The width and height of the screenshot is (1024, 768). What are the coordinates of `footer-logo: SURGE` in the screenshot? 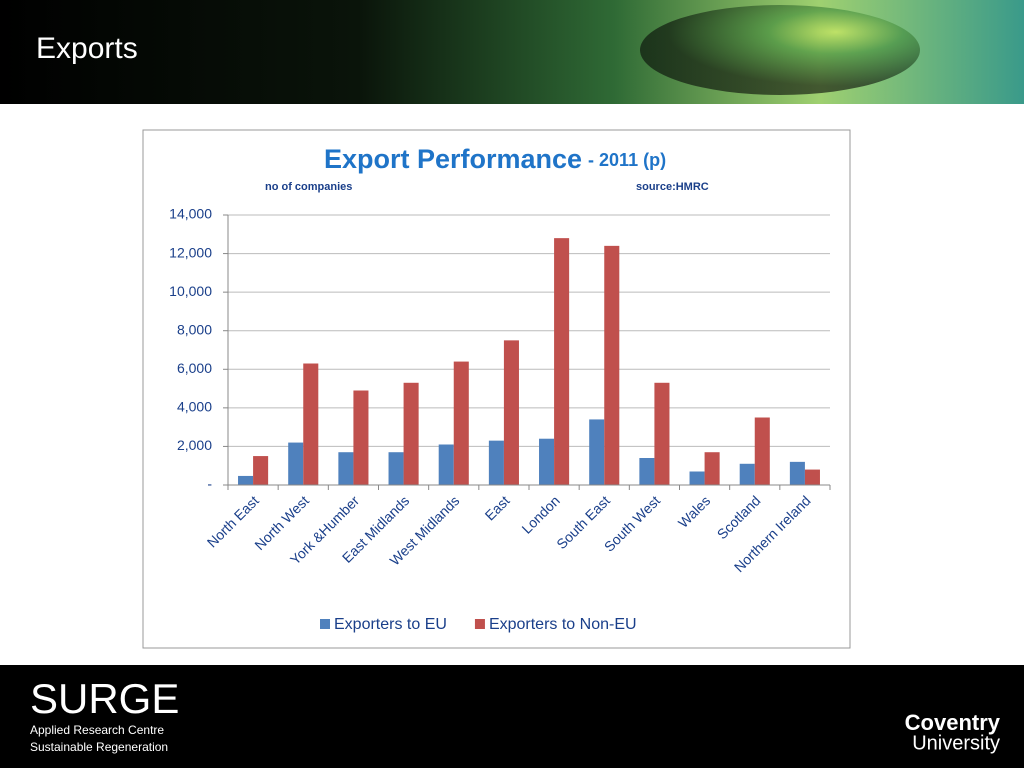 It's located at (104, 698).